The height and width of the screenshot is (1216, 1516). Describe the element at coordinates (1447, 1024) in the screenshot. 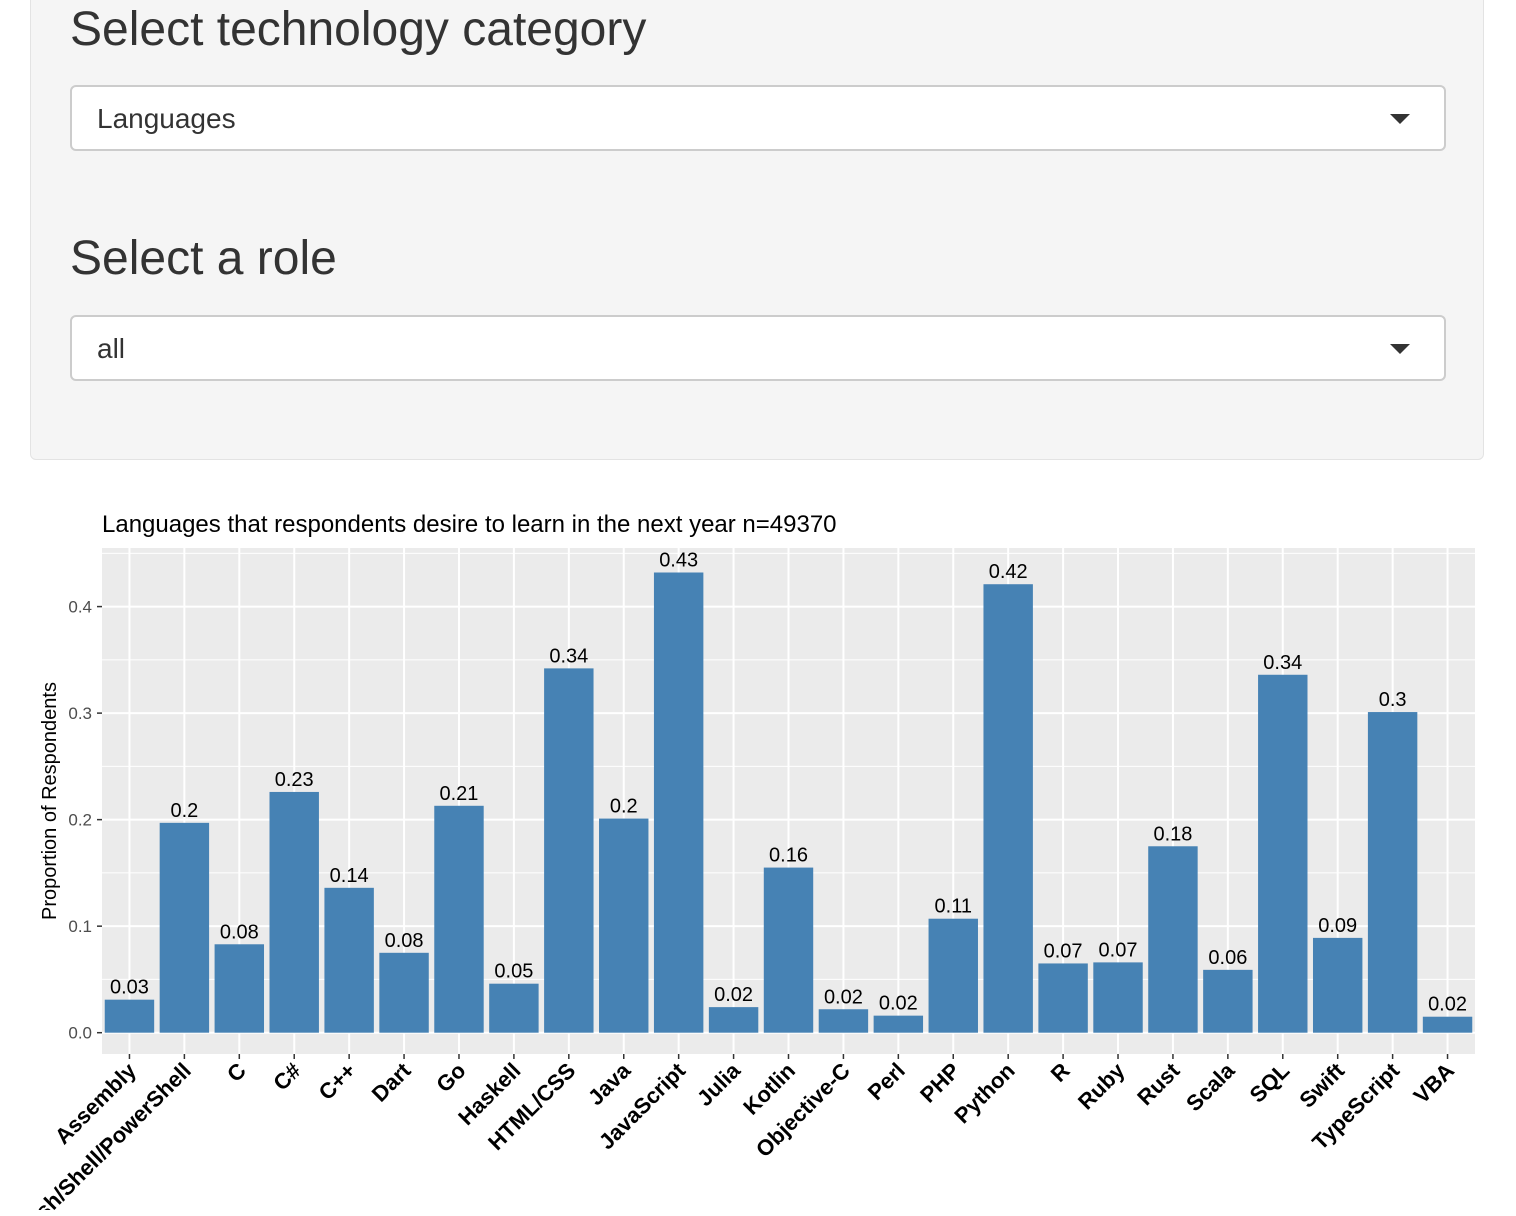

I see `bar-vba` at that location.